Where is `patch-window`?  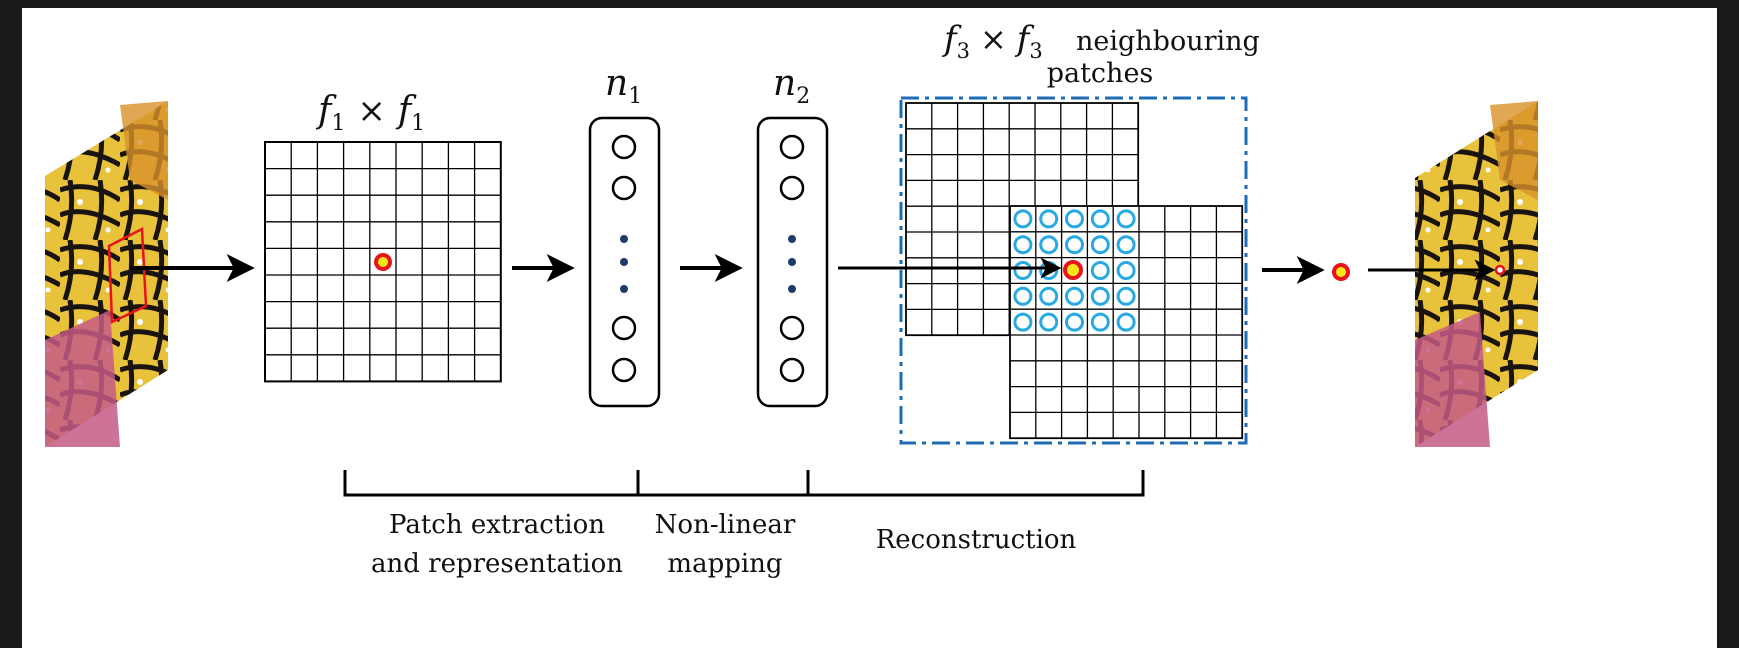 patch-window is located at coordinates (127, 275).